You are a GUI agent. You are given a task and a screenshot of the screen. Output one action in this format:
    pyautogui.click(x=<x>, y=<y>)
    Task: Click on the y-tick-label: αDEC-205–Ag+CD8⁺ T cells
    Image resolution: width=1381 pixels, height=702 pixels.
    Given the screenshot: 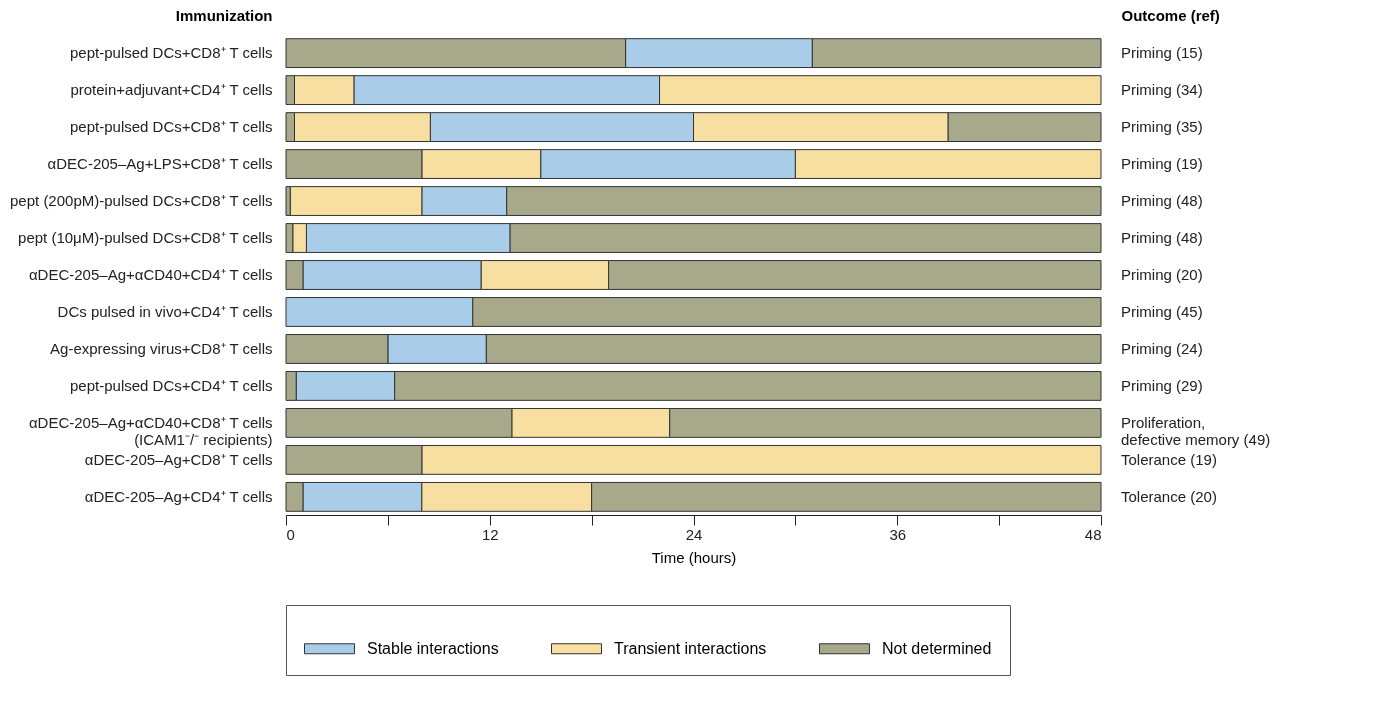 What is the action you would take?
    pyautogui.click(x=178, y=459)
    